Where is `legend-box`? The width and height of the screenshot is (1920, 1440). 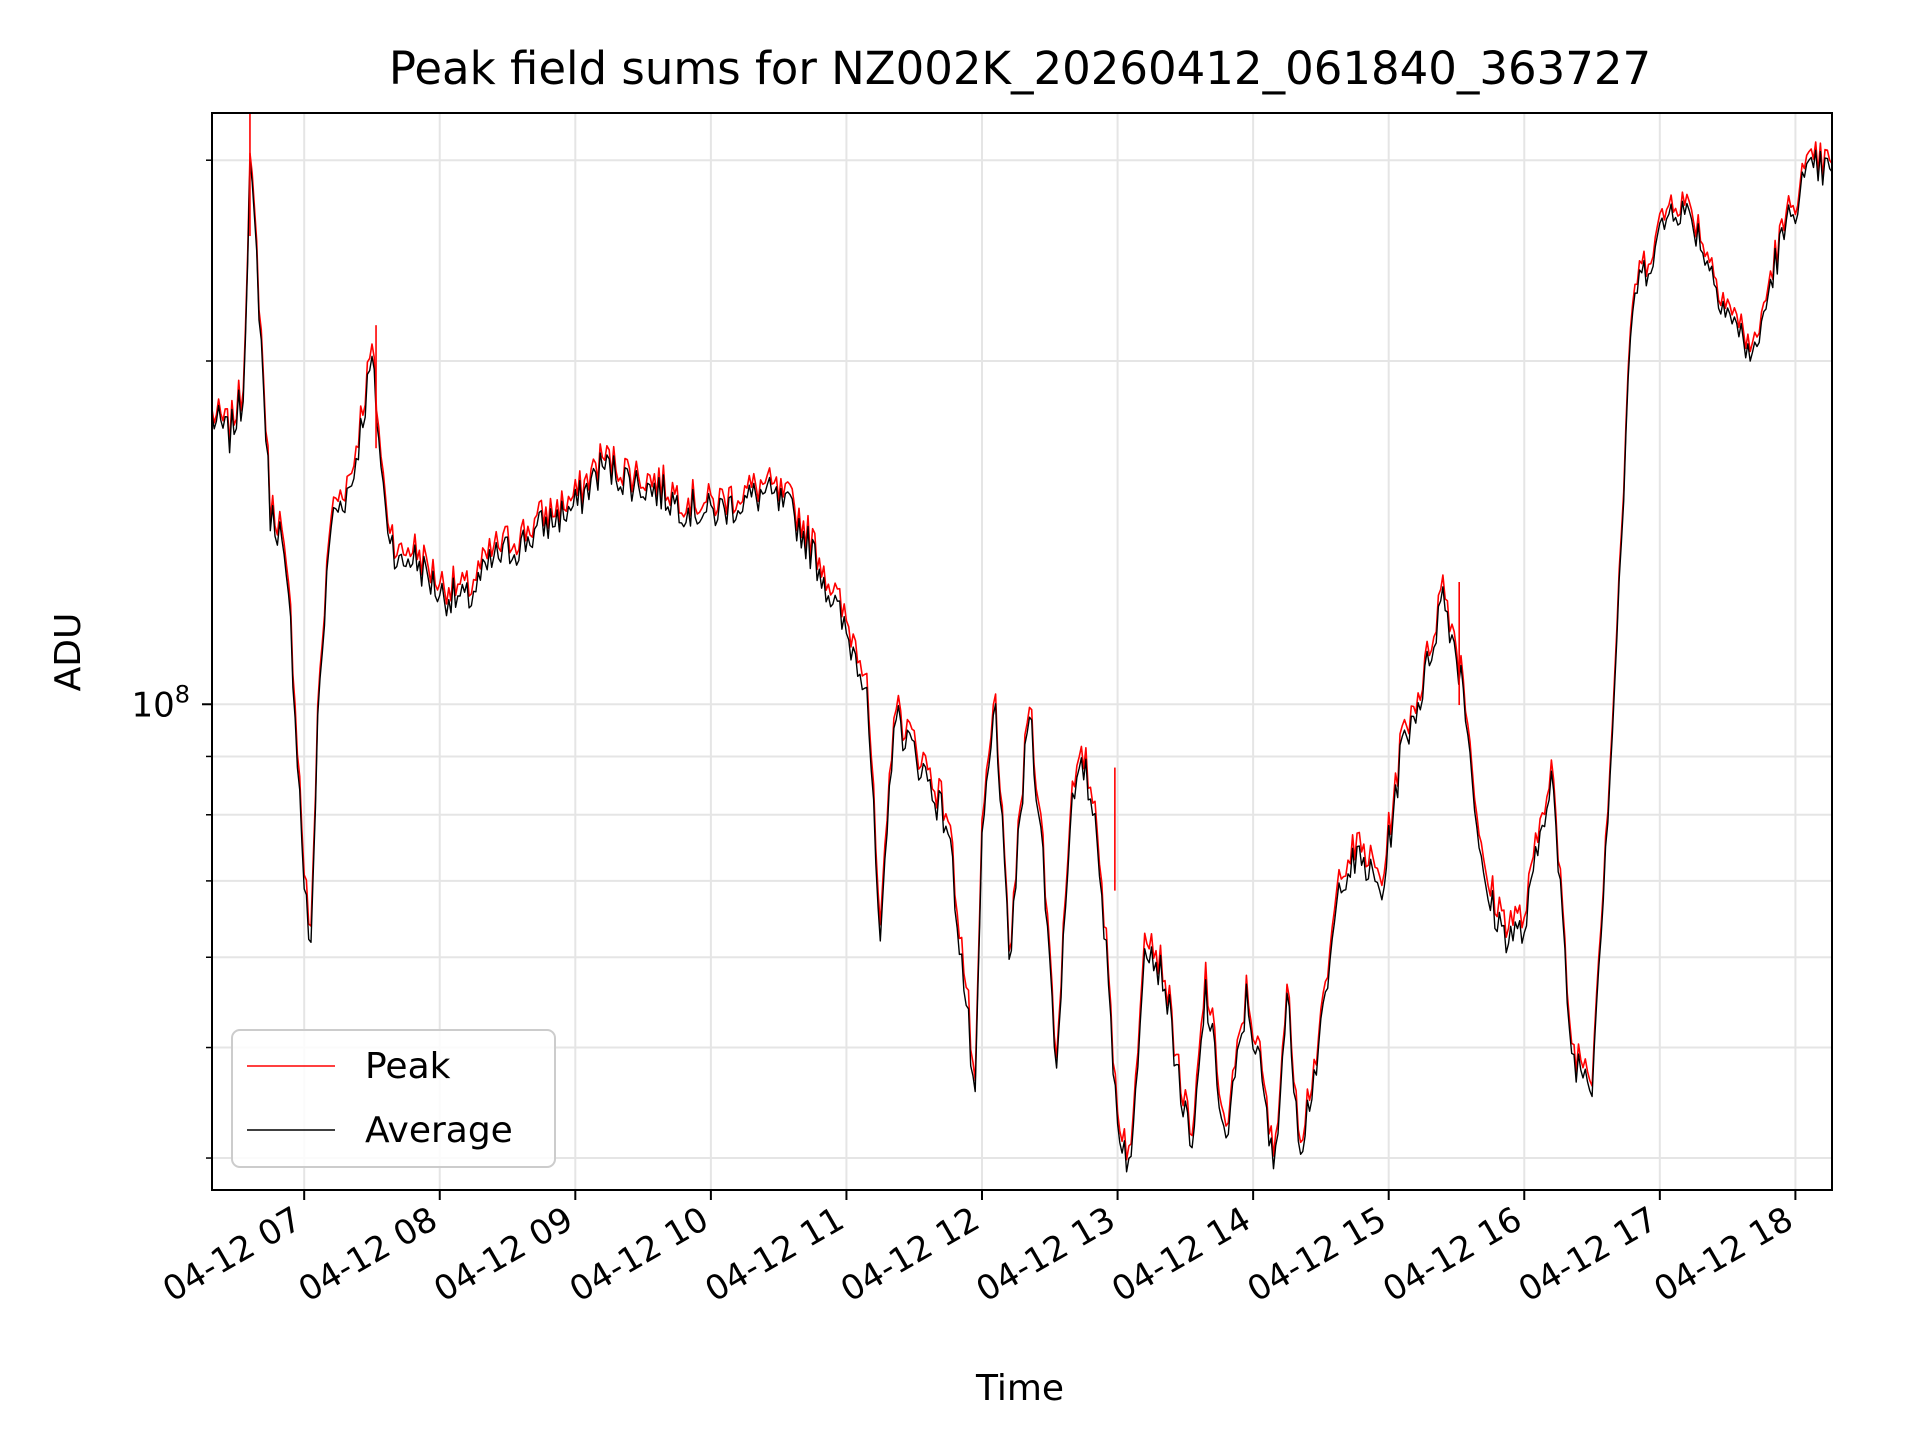 legend-box is located at coordinates (393, 1098).